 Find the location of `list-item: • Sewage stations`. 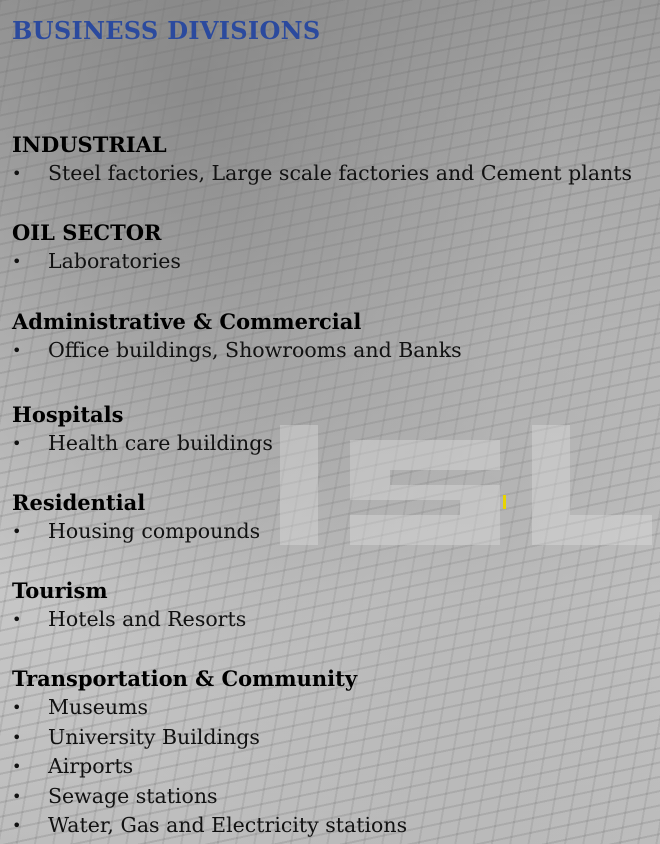

list-item: • Sewage stations is located at coordinates (209, 797).